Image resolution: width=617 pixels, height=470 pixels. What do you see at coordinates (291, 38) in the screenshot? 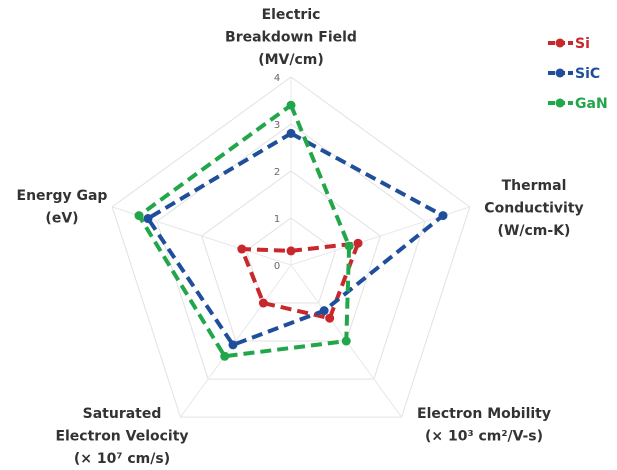
I see `axis-label: Breakdown Field` at bounding box center [291, 38].